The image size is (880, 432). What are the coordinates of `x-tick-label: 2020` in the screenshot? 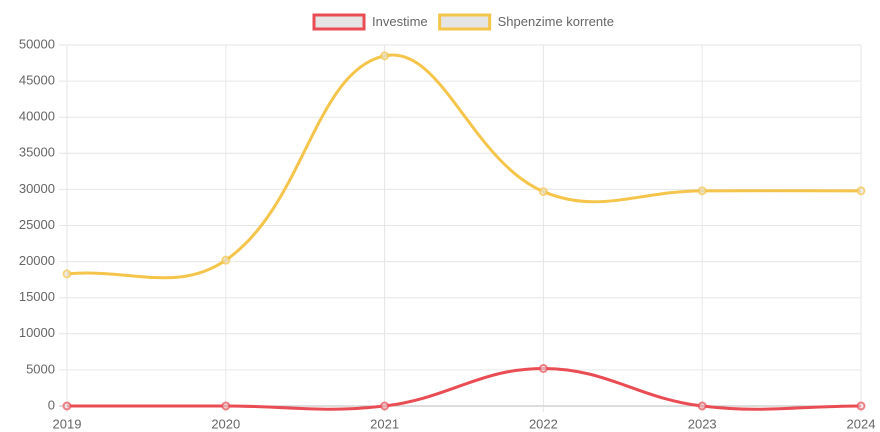 It's located at (225, 423).